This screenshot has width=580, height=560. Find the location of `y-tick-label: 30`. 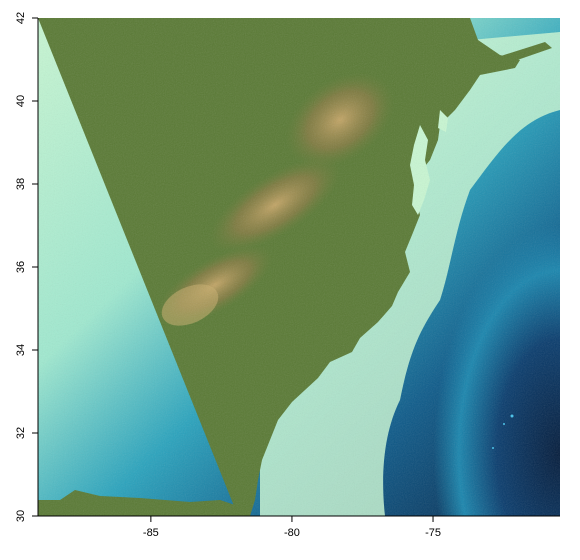

y-tick-label: 30 is located at coordinates (21, 516).